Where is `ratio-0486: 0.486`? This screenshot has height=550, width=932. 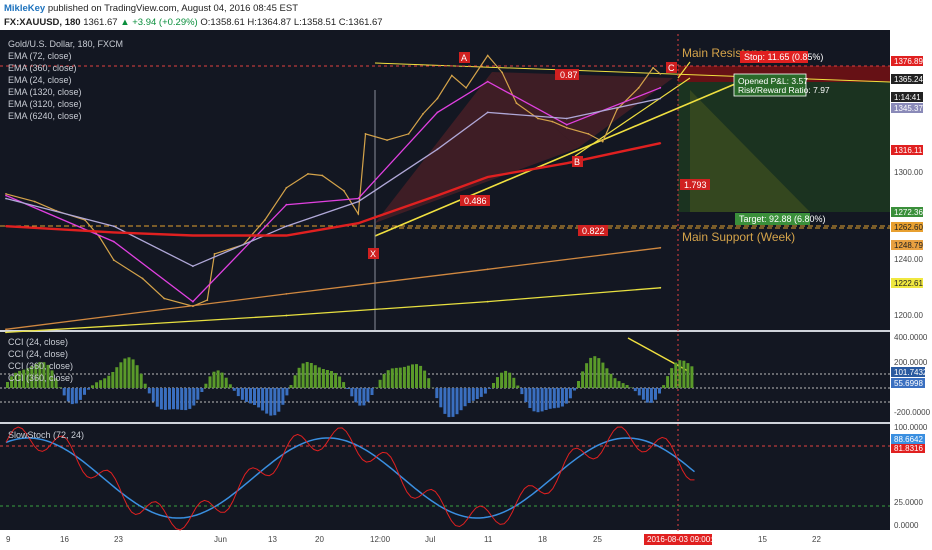 ratio-0486: 0.486 is located at coordinates (475, 201).